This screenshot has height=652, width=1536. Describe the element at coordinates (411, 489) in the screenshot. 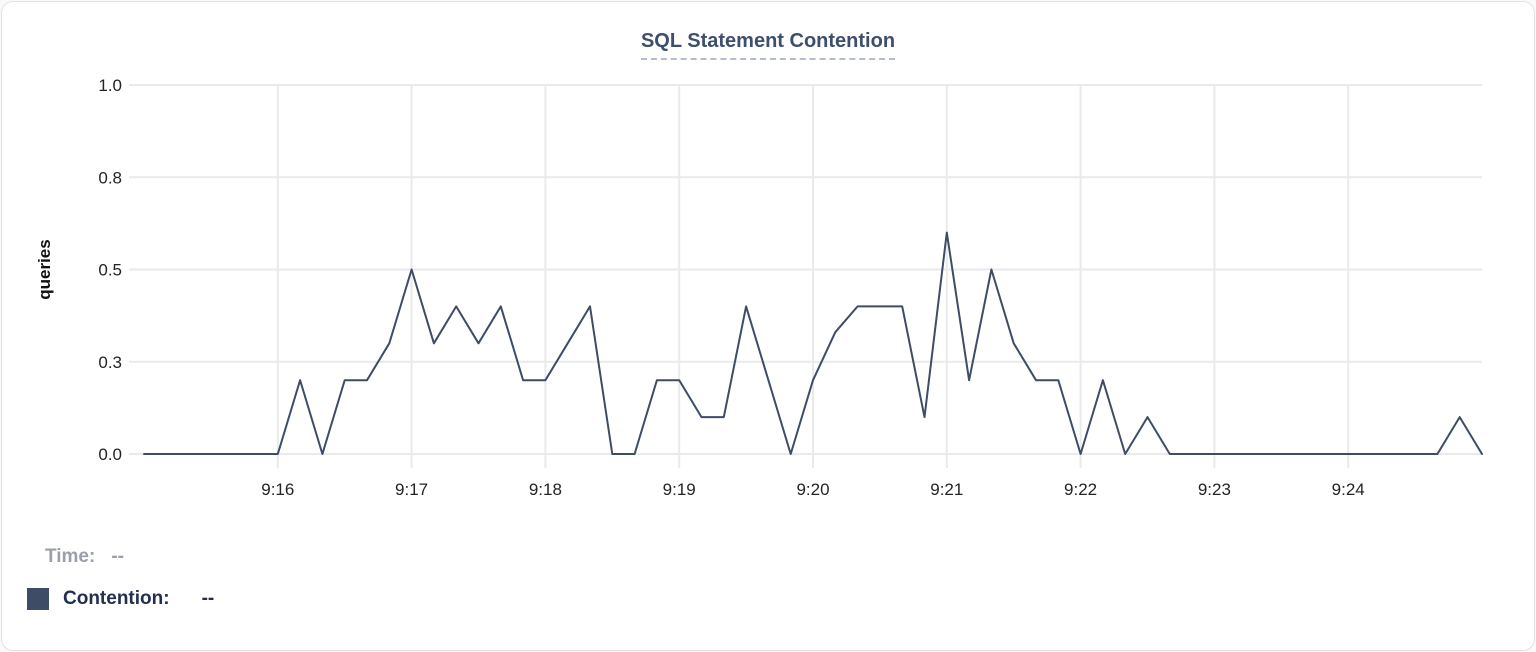

I see `x-tick-label: 9:17` at that location.